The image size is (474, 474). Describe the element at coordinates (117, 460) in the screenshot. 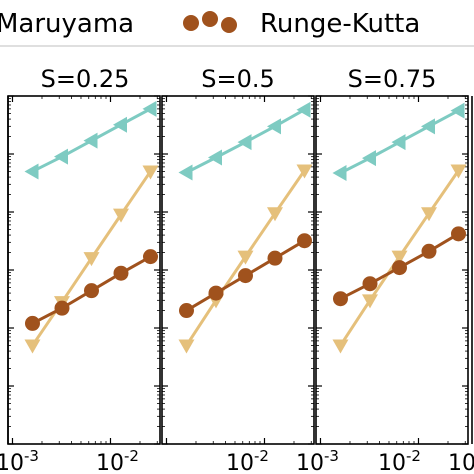

I see `x-tick-label-2: 10⁻²` at that location.